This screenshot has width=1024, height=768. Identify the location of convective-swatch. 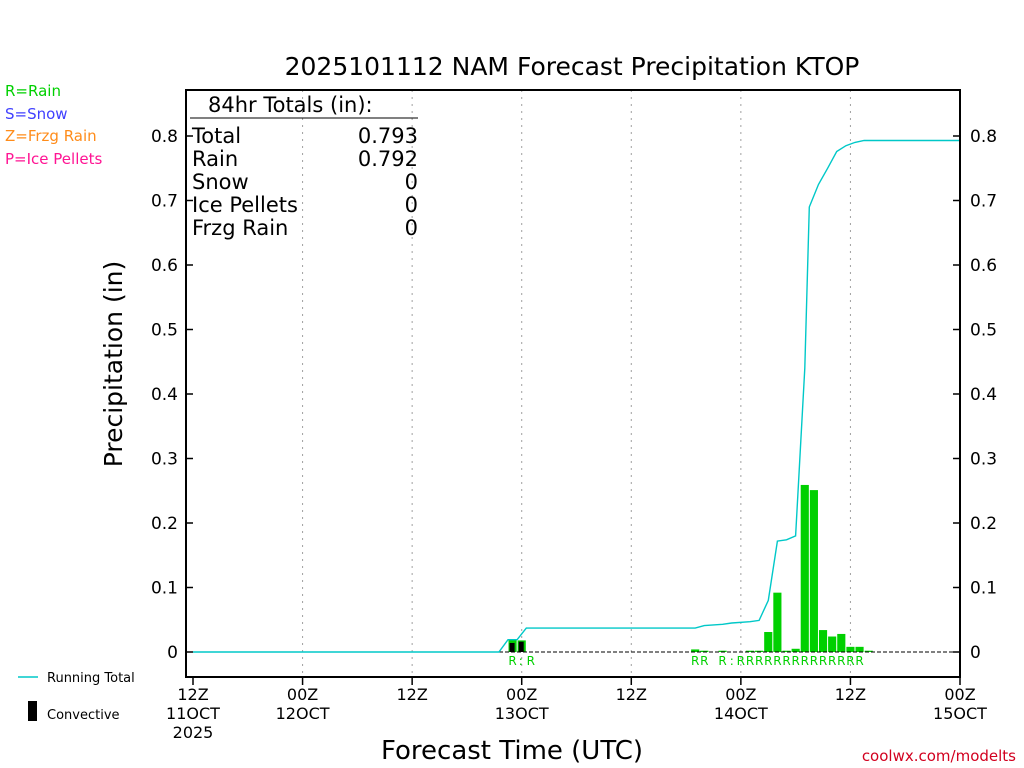
(32, 711).